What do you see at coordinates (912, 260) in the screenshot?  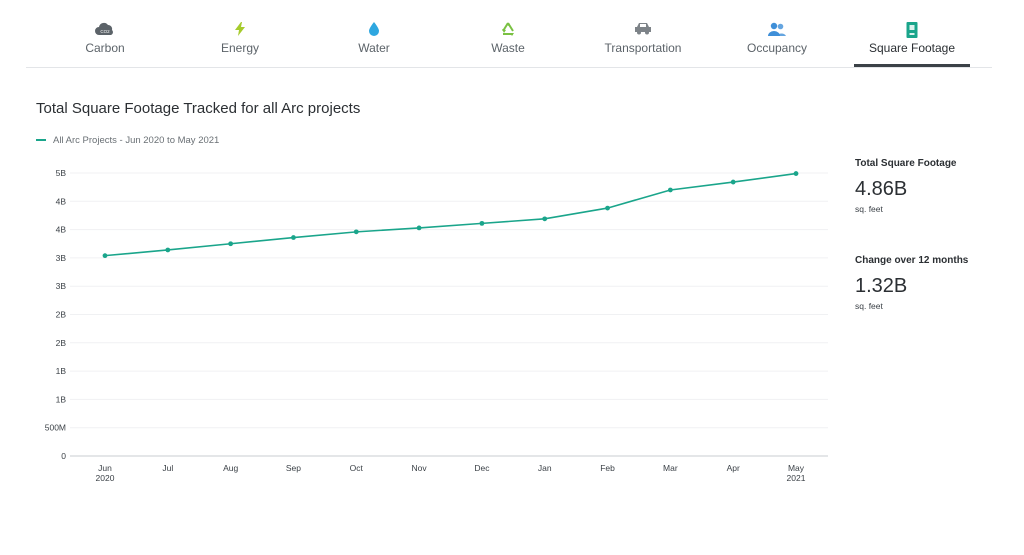 I see `change-label: Change over 12 months` at bounding box center [912, 260].